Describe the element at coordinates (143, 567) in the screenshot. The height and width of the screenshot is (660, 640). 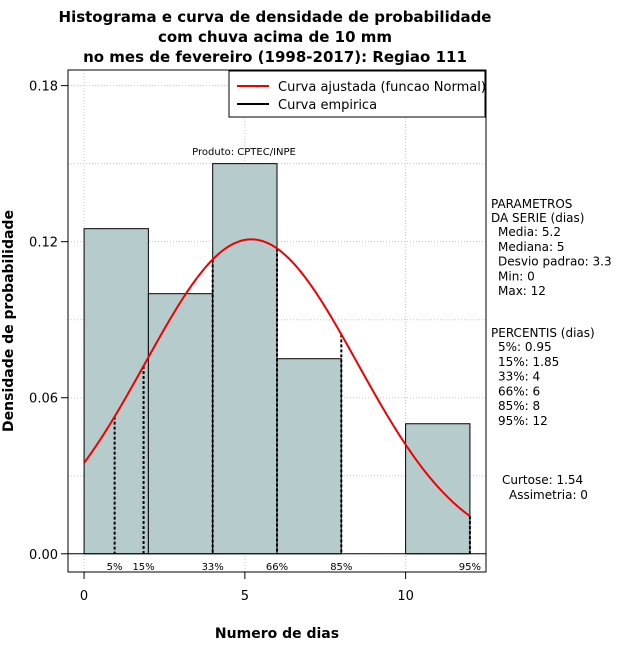
I see `percentile-label: 15%` at that location.